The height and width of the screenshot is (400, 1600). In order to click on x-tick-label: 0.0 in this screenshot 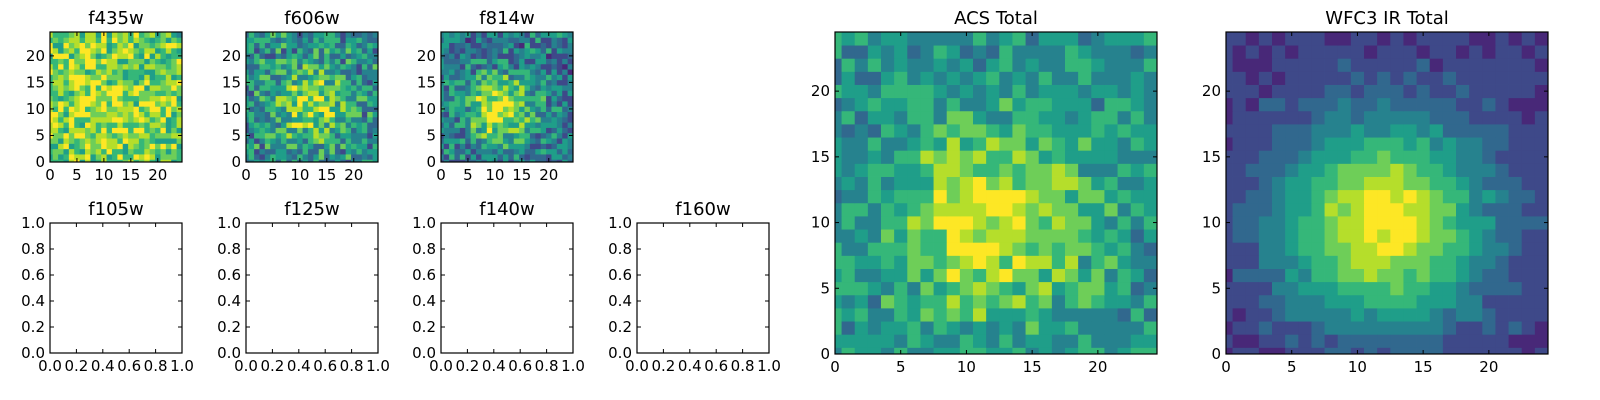, I will do `click(246, 366)`.